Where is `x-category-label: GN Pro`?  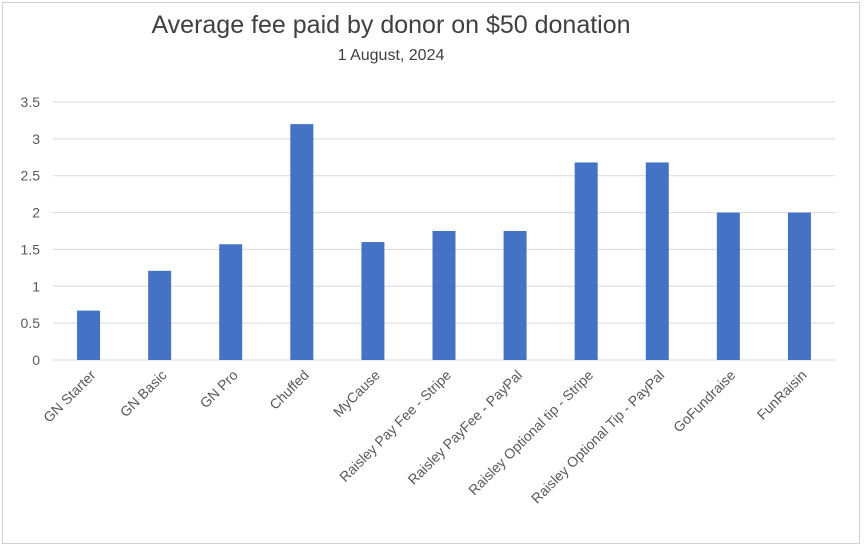 x-category-label: GN Pro is located at coordinates (219, 389).